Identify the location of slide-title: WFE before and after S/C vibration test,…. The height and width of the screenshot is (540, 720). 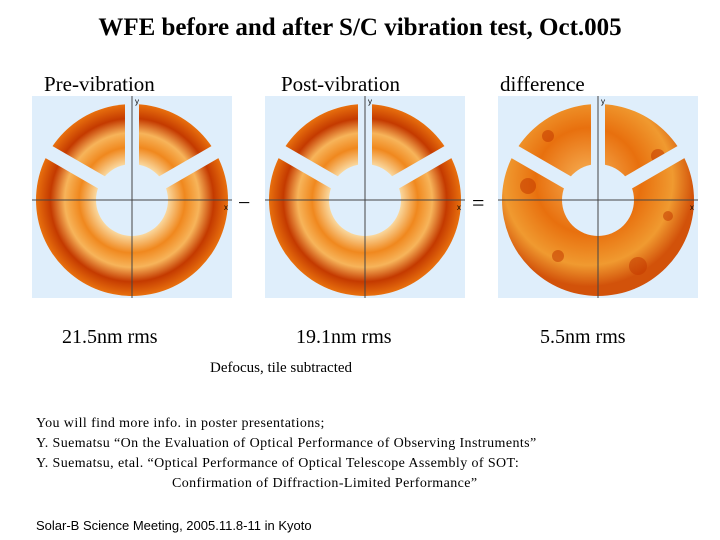
(360, 27).